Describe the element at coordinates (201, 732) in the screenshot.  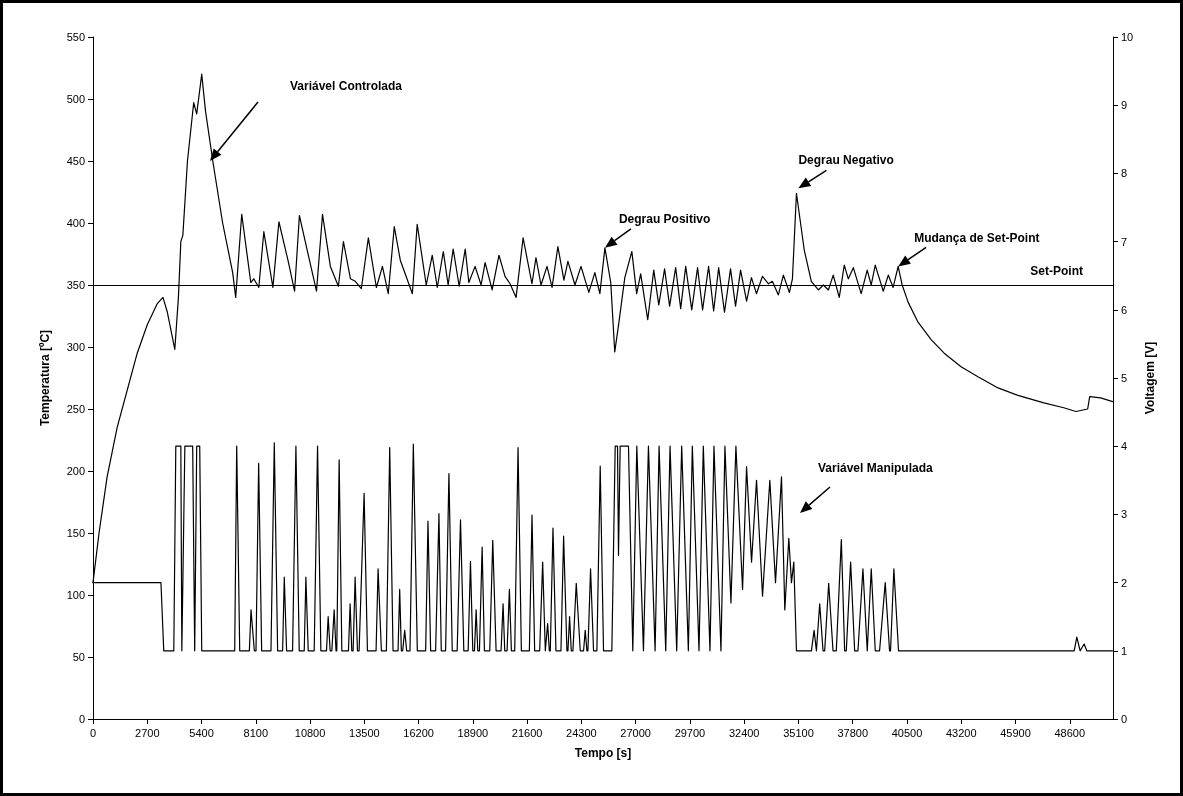
I see `x-tick-label: 5400` at that location.